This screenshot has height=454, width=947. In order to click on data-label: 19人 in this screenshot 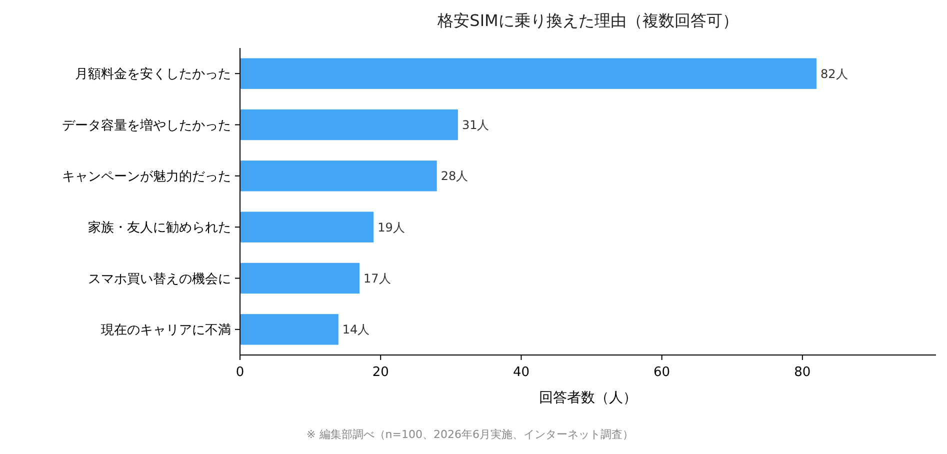, I will do `click(391, 227)`.